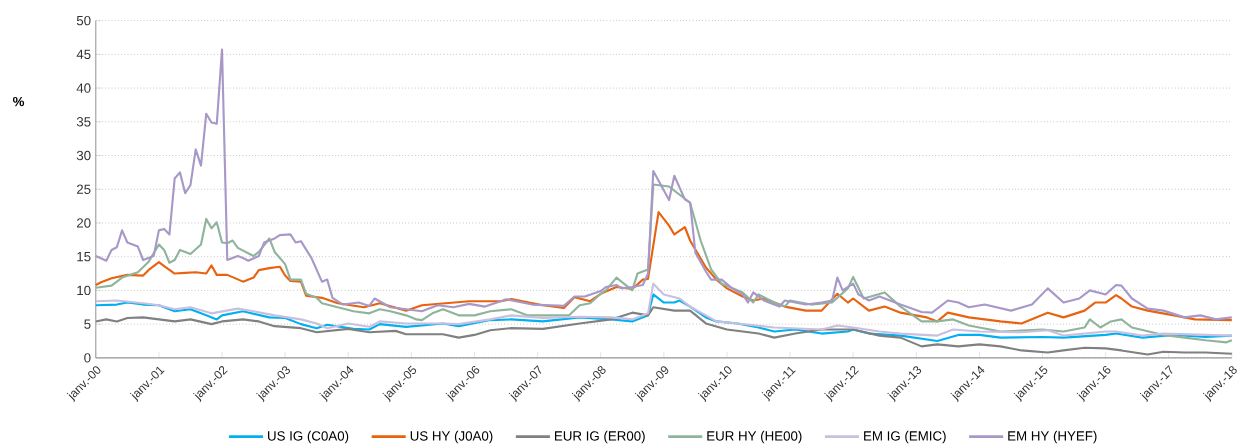 This screenshot has height=448, width=1246. What do you see at coordinates (84, 257) in the screenshot?
I see `y-tick-label: 15` at bounding box center [84, 257].